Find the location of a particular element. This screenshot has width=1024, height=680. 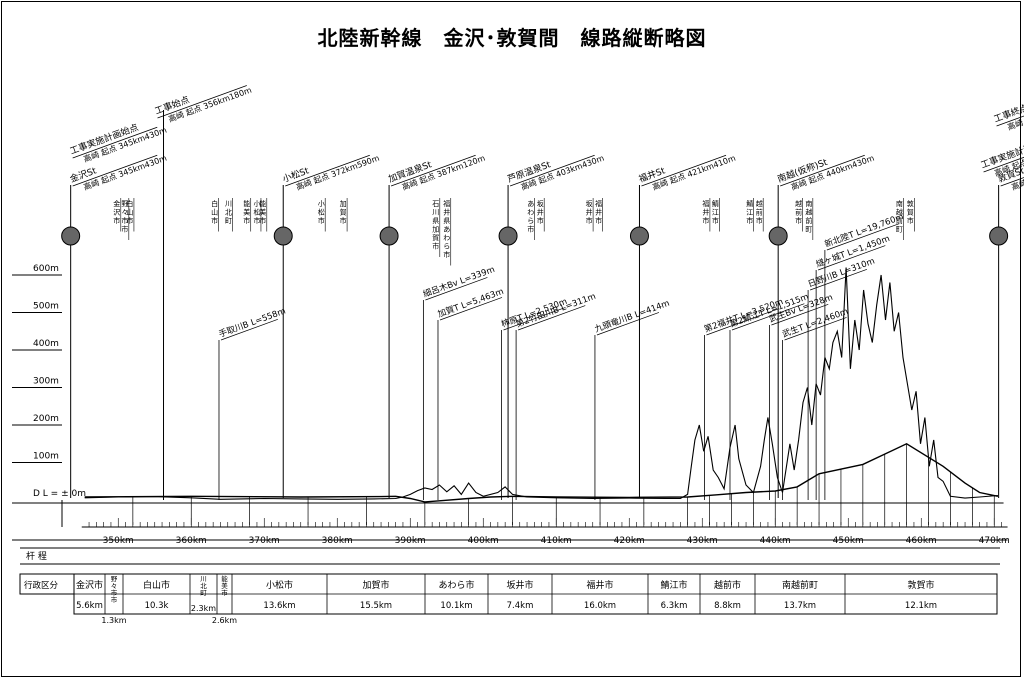

km-tick-label: 430km is located at coordinates (702, 541).